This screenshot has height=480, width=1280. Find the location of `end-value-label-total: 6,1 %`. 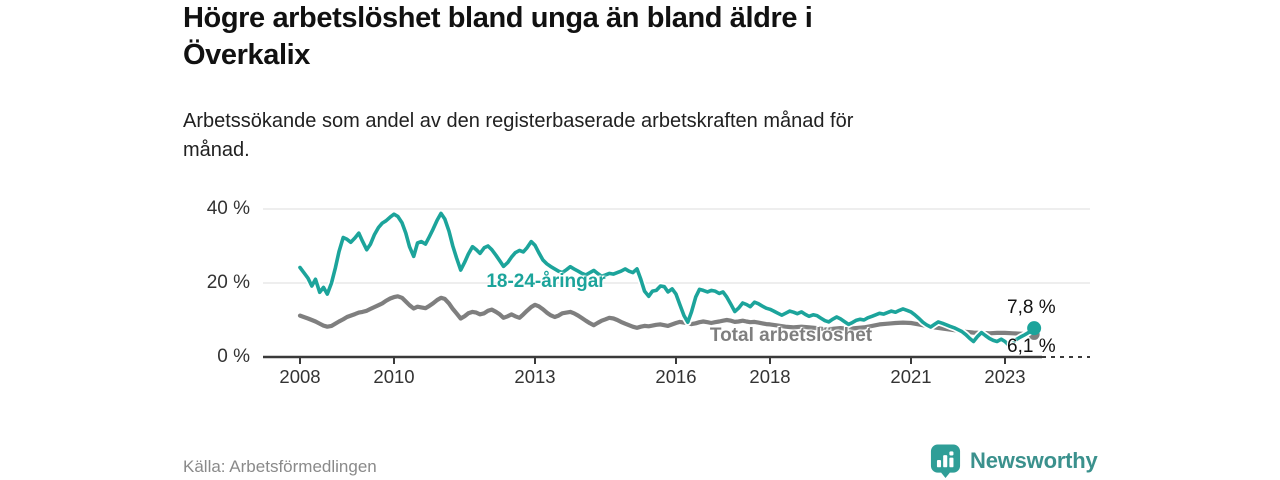

end-value-label-total: 6,1 % is located at coordinates (1031, 346).